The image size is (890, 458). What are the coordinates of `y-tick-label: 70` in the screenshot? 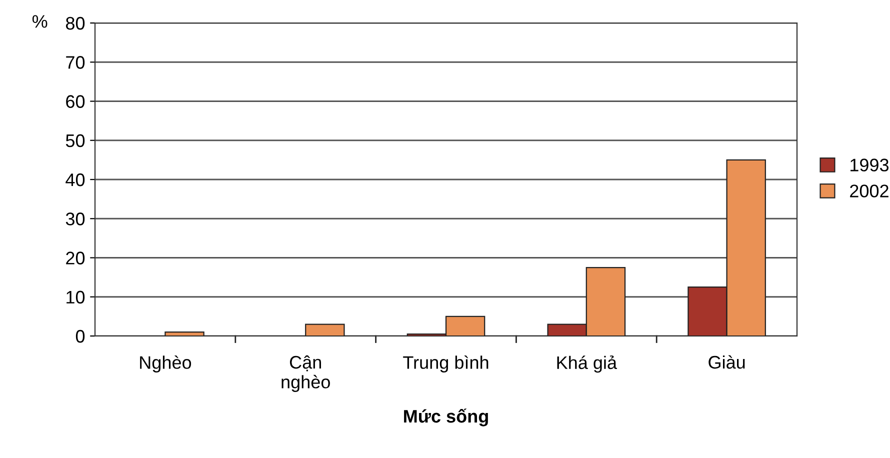 It's located at (75, 62).